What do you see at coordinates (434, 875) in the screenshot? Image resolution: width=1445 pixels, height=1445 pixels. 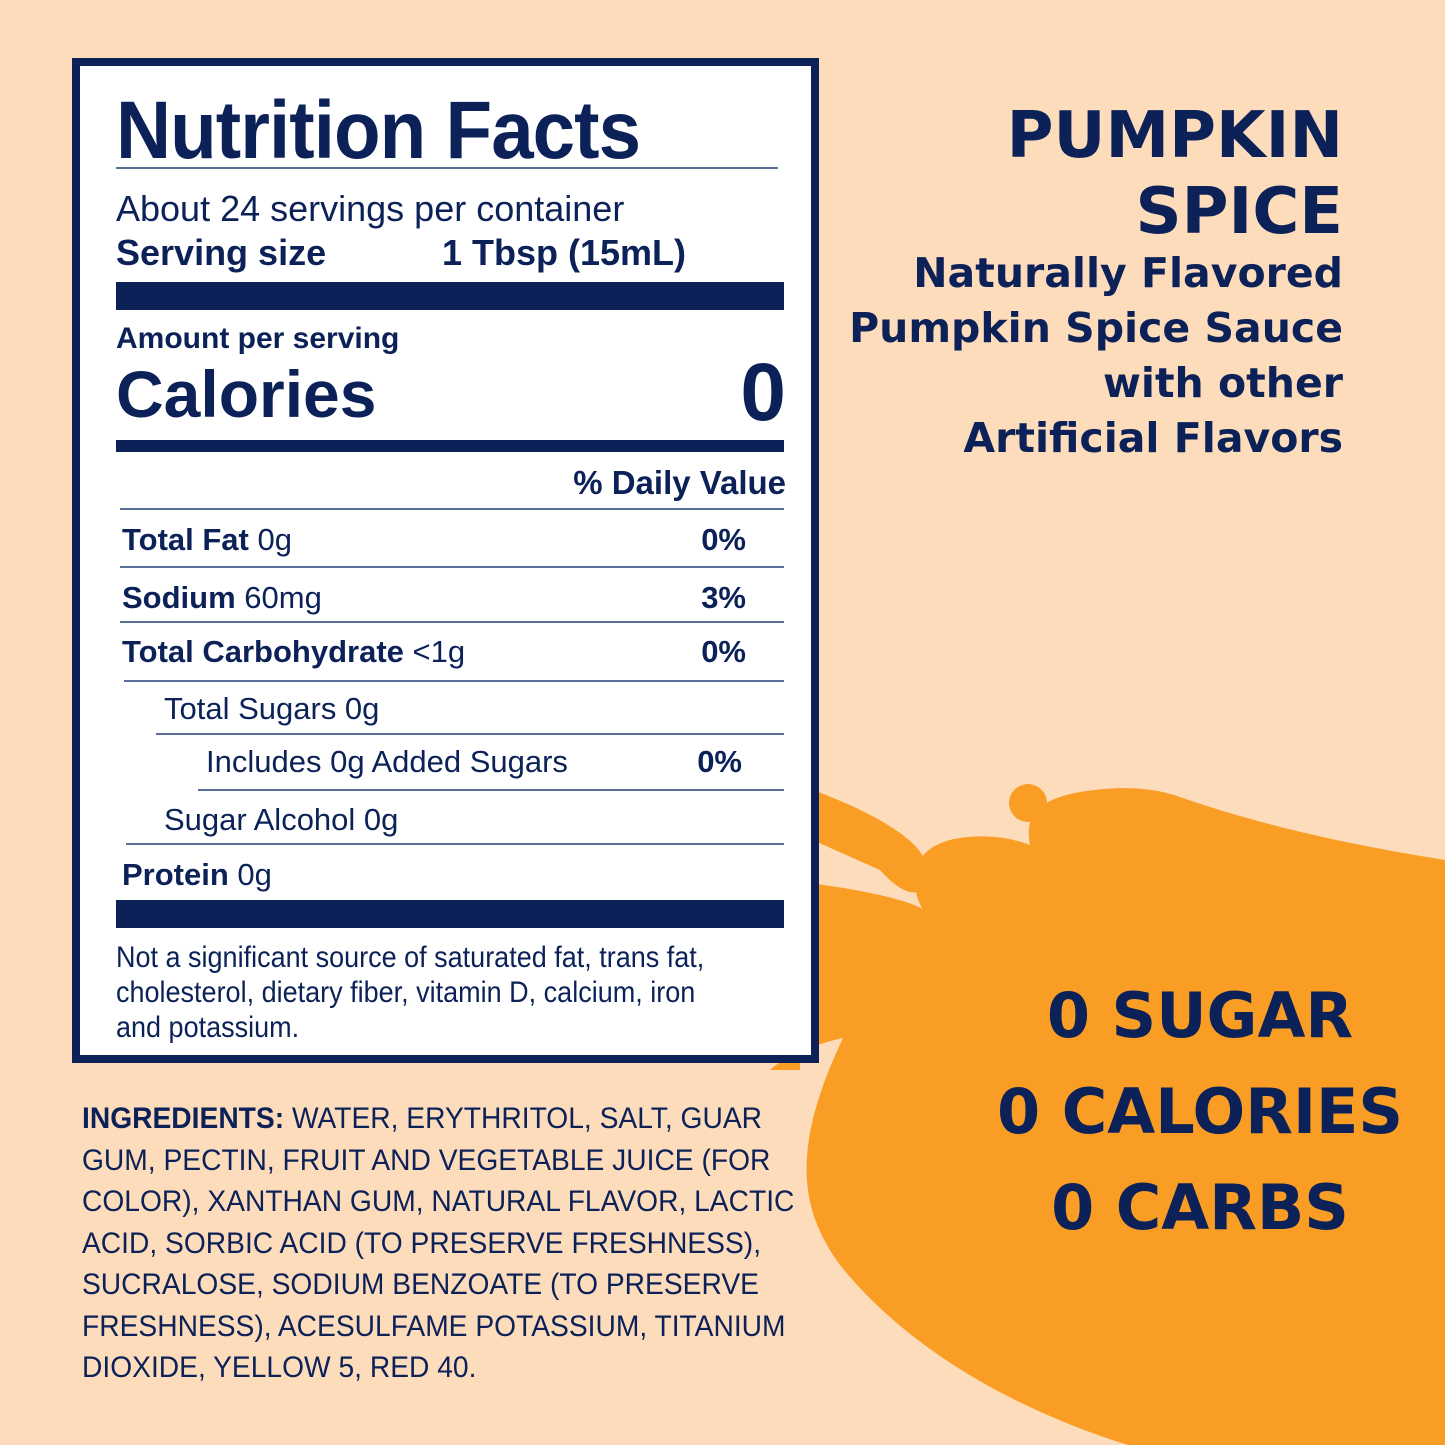 I see `nutrient-row-protein: Protein 0g` at bounding box center [434, 875].